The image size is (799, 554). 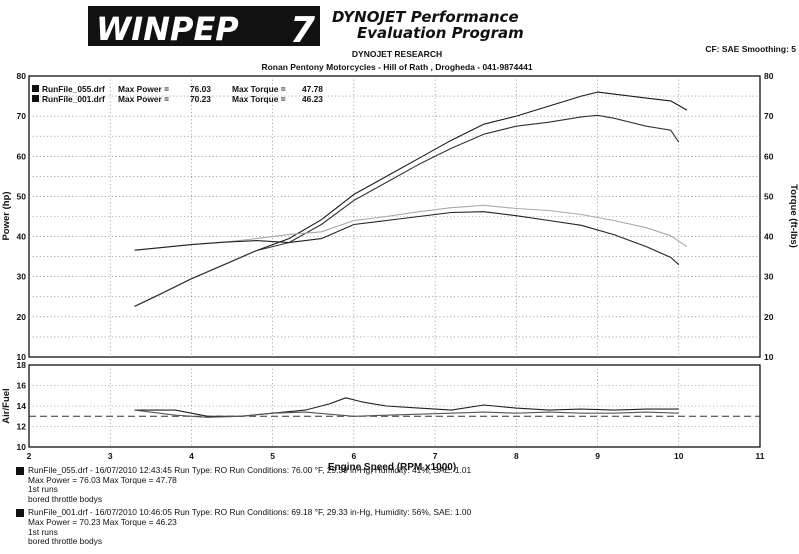 What do you see at coordinates (302, 30) in the screenshot?
I see `logo-mark: 7` at bounding box center [302, 30].